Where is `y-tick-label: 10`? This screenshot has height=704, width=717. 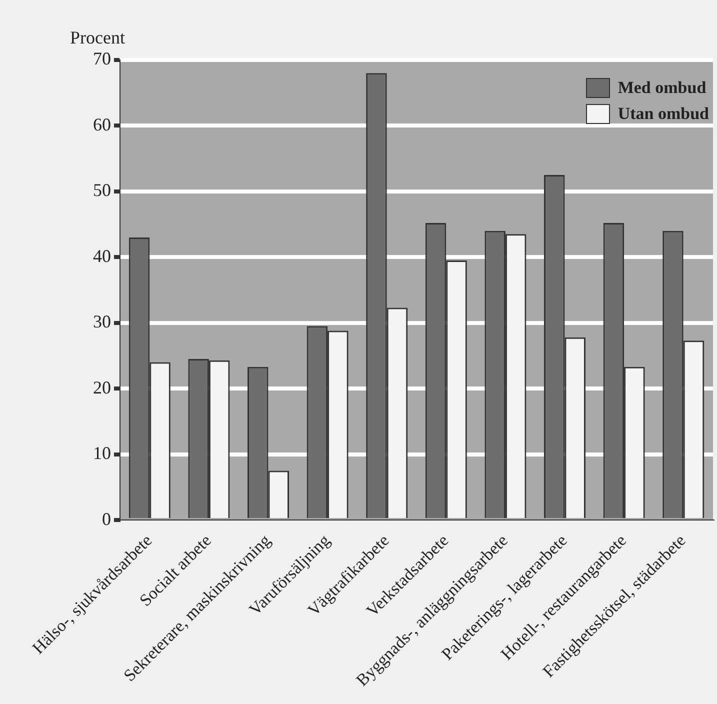
y-tick-label: 10 is located at coordinates (102, 453).